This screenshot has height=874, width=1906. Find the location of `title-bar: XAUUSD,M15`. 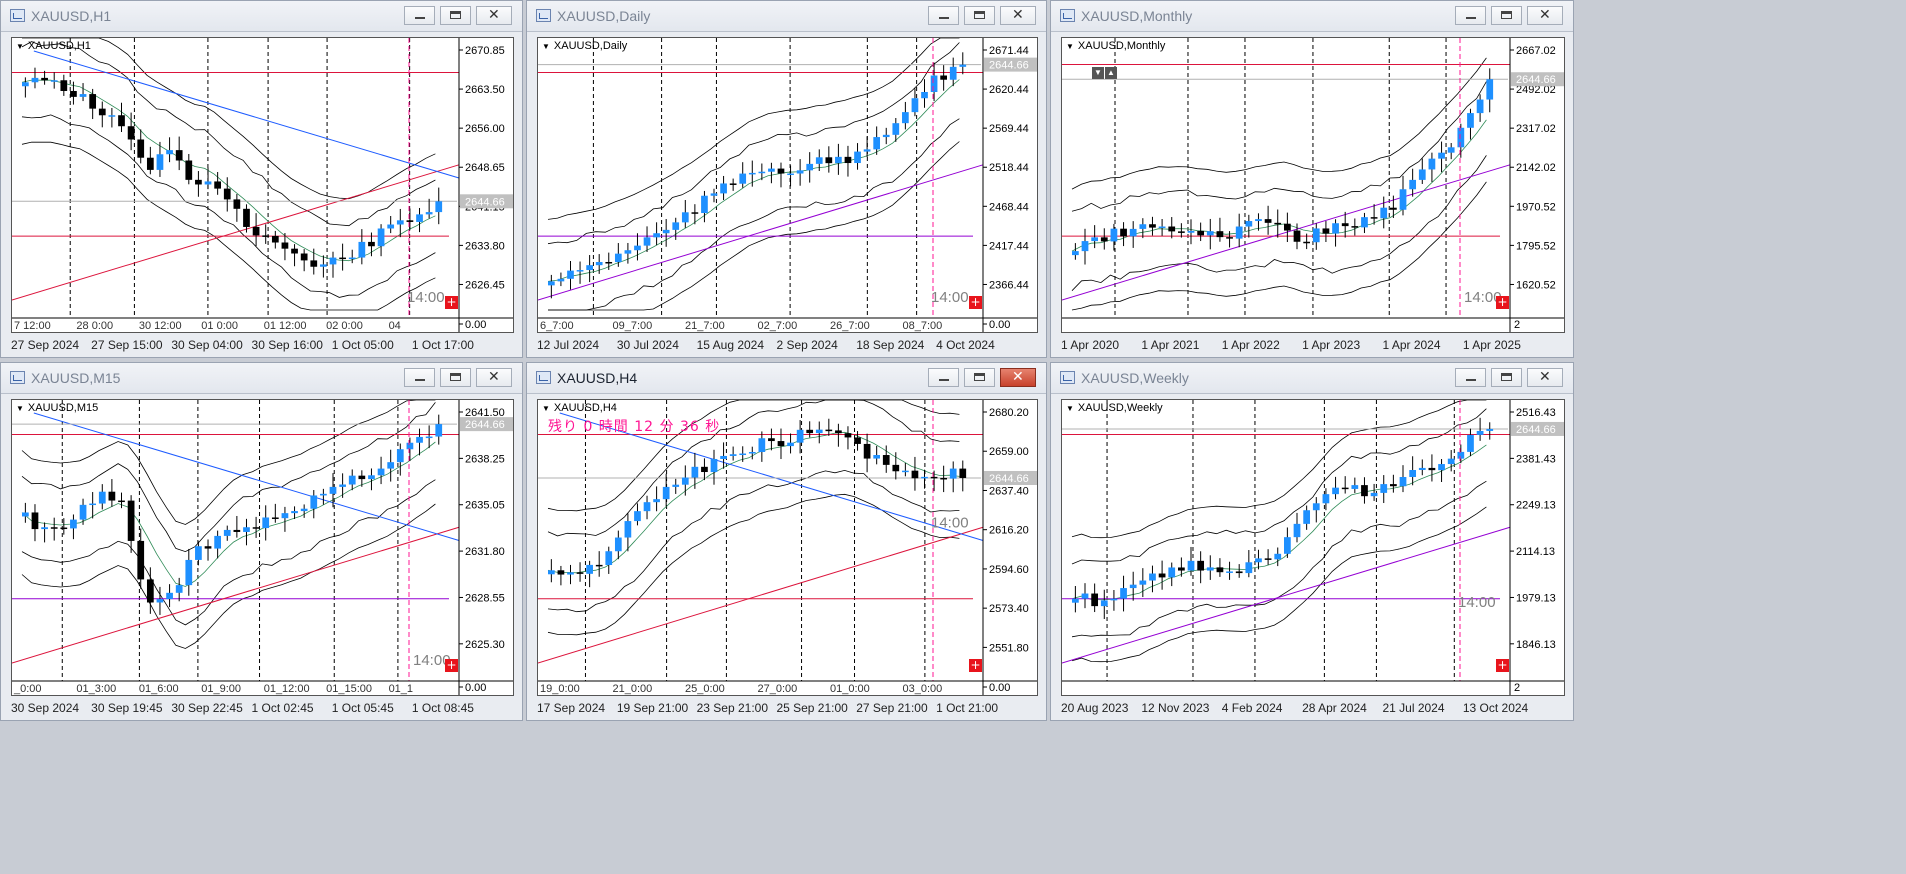

title-bar: XAUUSD,M15 is located at coordinates (261, 378).